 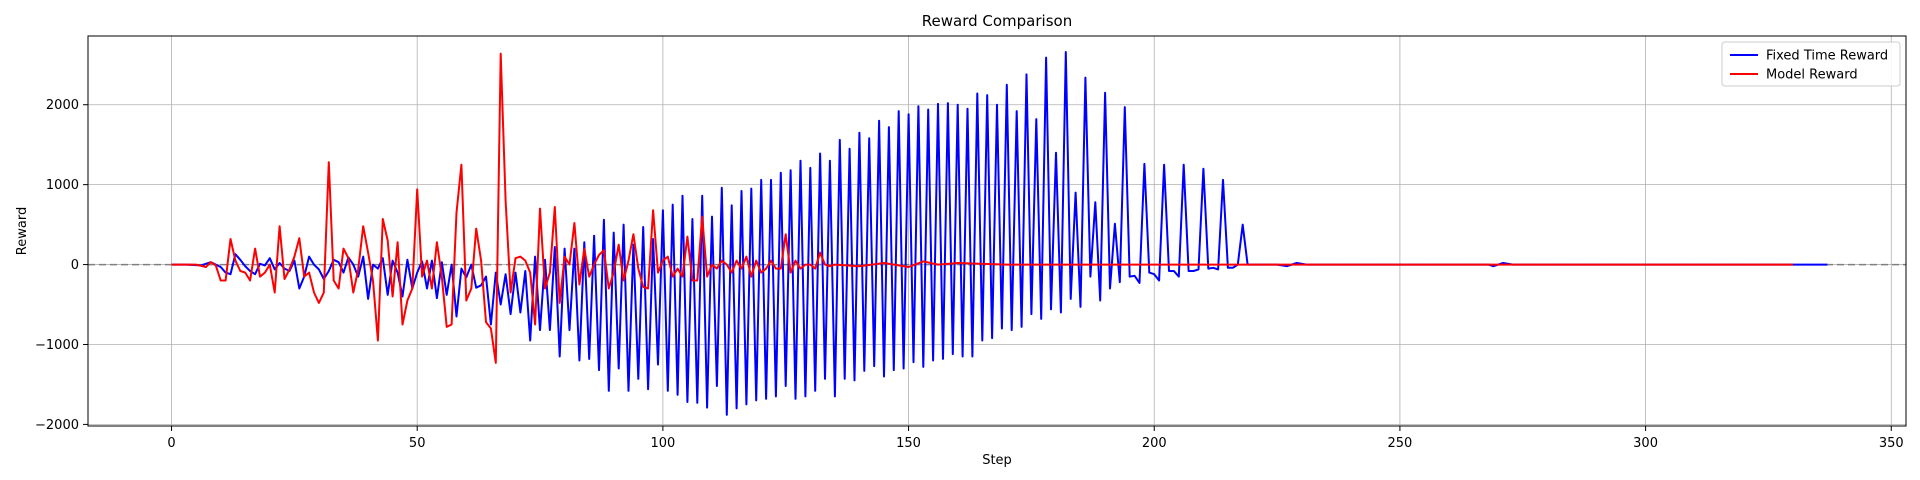 What do you see at coordinates (62, 185) in the screenshot?
I see `y-tick-label: 1000` at bounding box center [62, 185].